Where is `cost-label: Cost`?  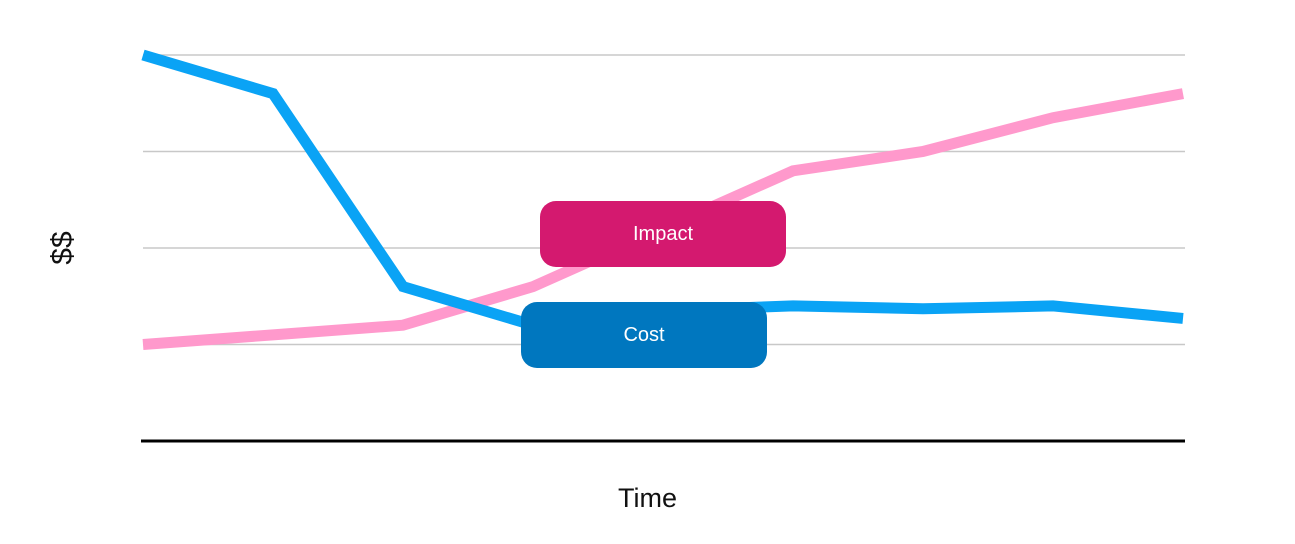
cost-label: Cost is located at coordinates (644, 335).